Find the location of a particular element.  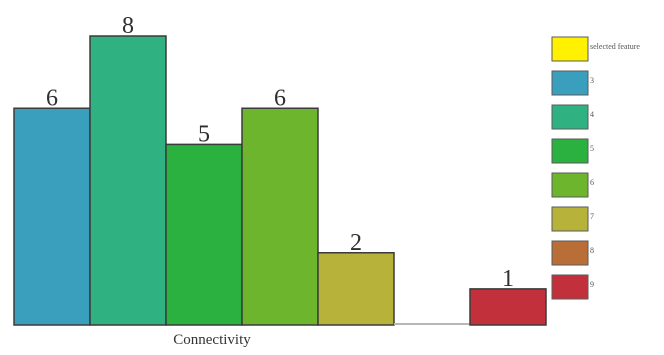

data-label-1: 6 is located at coordinates (52, 98).